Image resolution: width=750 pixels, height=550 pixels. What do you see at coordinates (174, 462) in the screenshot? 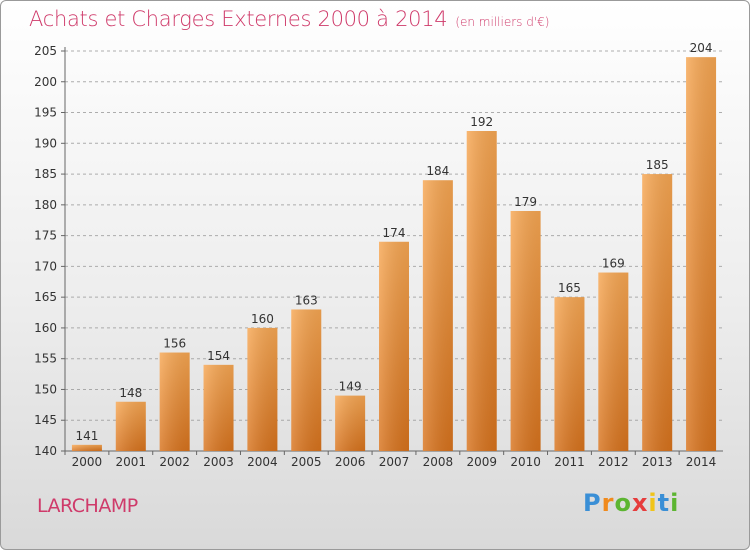
I see `x-tick-label: 2002` at bounding box center [174, 462].